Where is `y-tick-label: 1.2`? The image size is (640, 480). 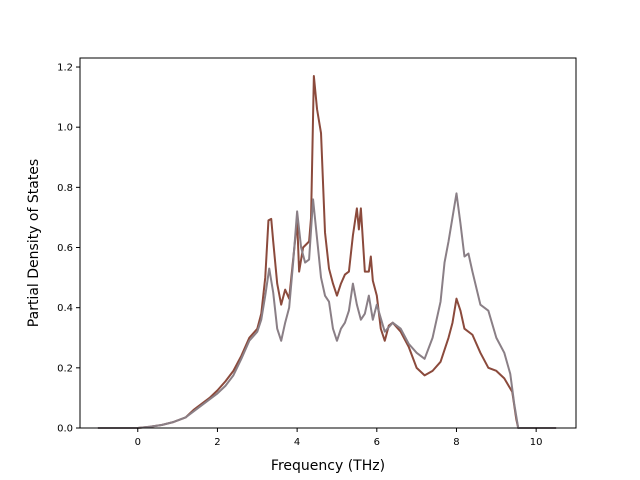 y-tick-label: 1.2 is located at coordinates (65, 68).